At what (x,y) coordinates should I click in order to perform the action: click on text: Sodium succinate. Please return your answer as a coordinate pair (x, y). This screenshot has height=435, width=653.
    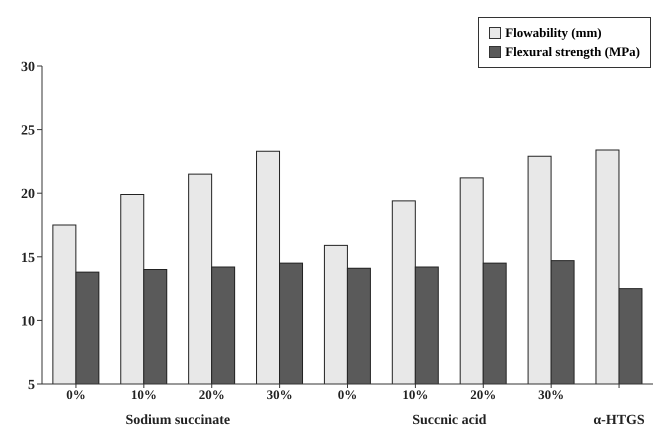
    Looking at the image, I should click on (178, 421).